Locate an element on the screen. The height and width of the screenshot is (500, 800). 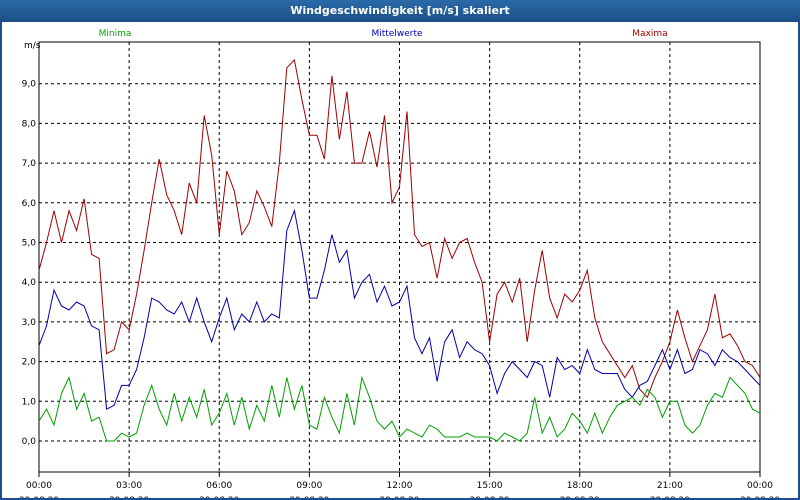
y-tick-label: 3,0 is located at coordinates (29, 323).